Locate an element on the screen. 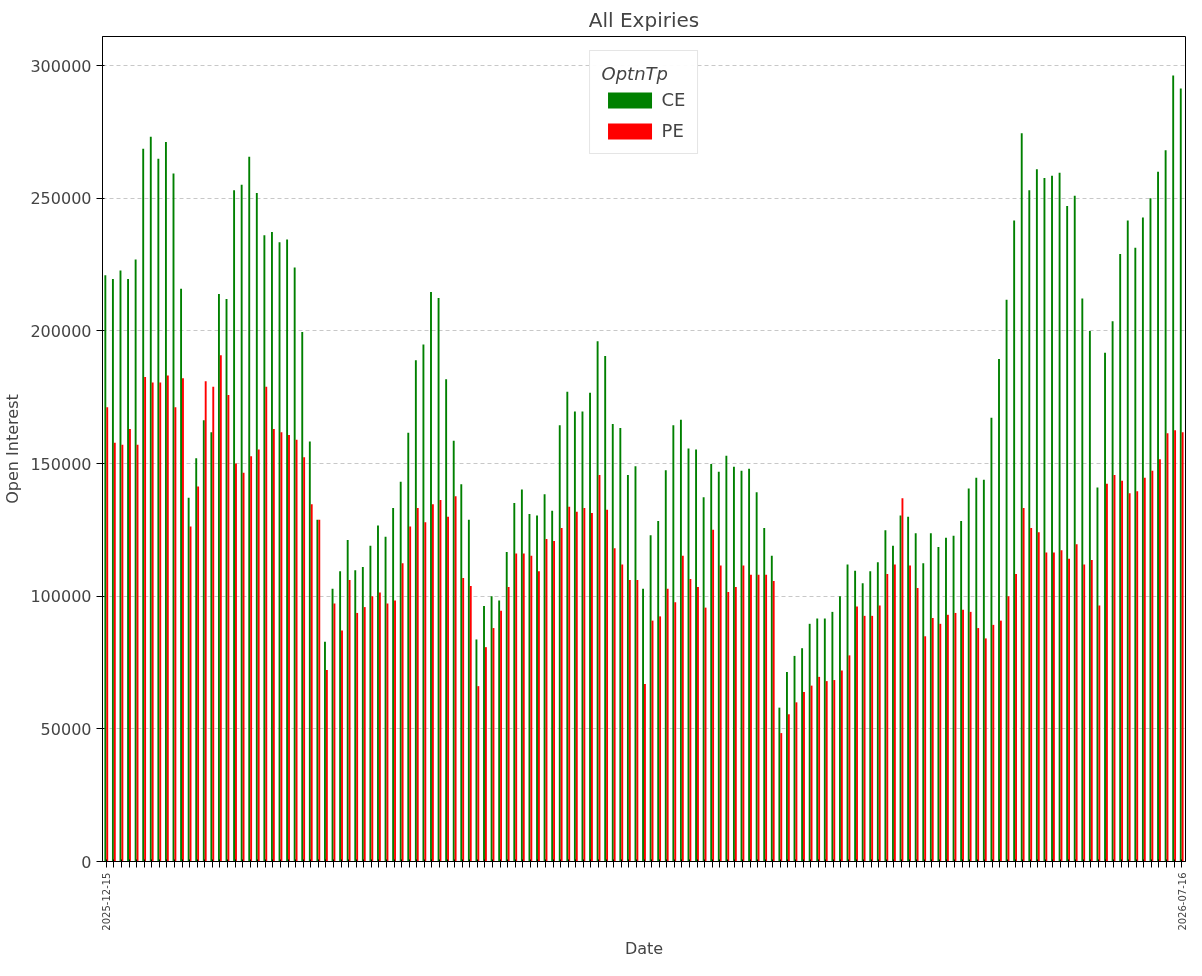  legend-label: CE is located at coordinates (673, 99).